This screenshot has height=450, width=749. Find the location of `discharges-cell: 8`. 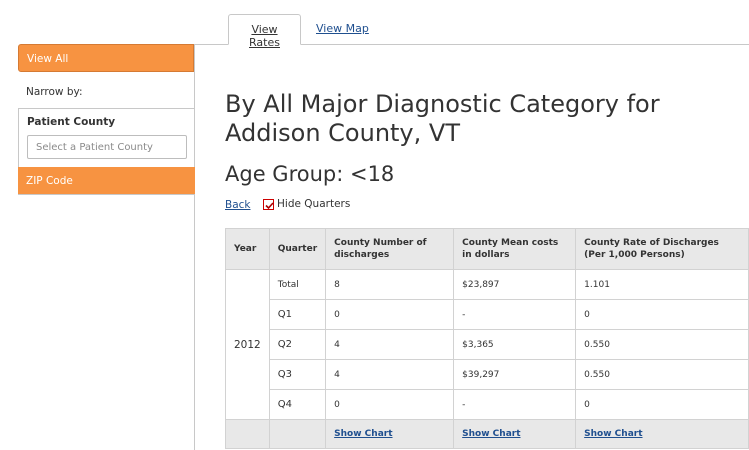

discharges-cell: 8 is located at coordinates (390, 284).